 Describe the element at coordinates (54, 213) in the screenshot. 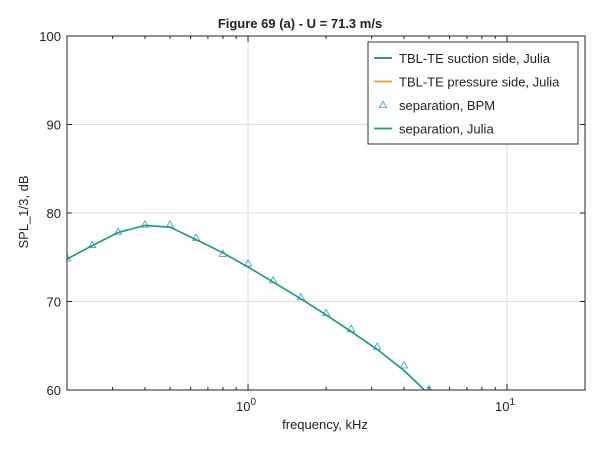

I see `y-tick-label: 80` at that location.